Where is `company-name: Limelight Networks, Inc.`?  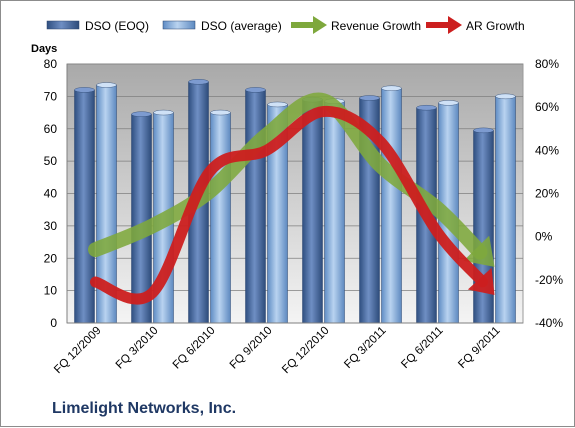
company-name: Limelight Networks, Inc. is located at coordinates (144, 408).